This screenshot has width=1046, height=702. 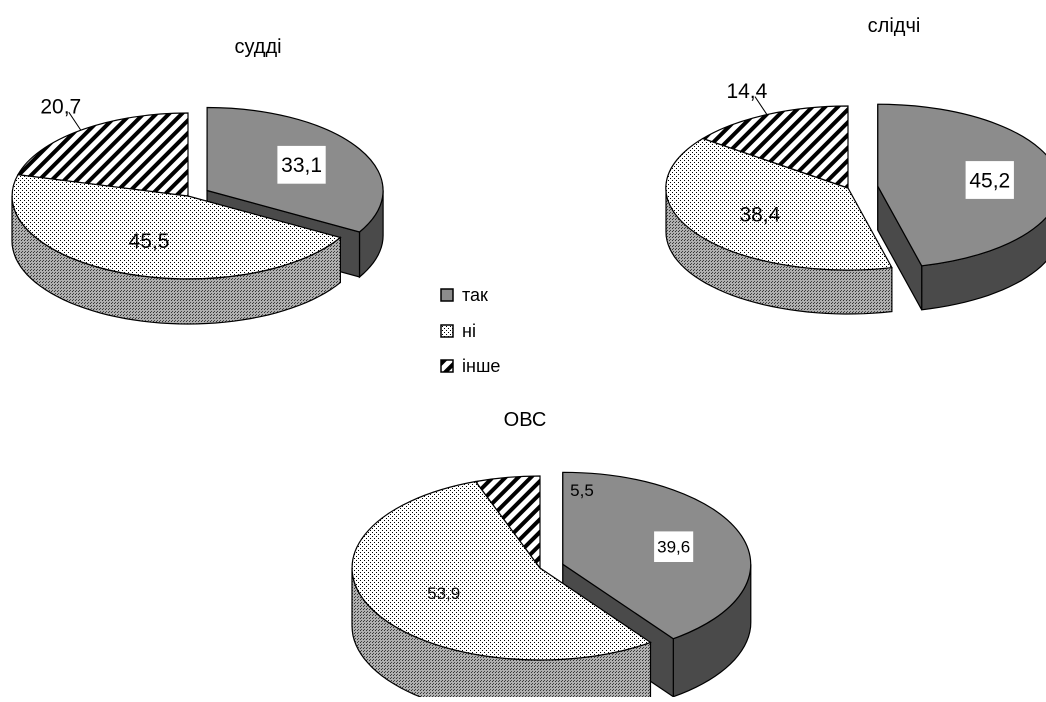 I want to click on data-label-inshe: 20,7, so click(x=60, y=107).